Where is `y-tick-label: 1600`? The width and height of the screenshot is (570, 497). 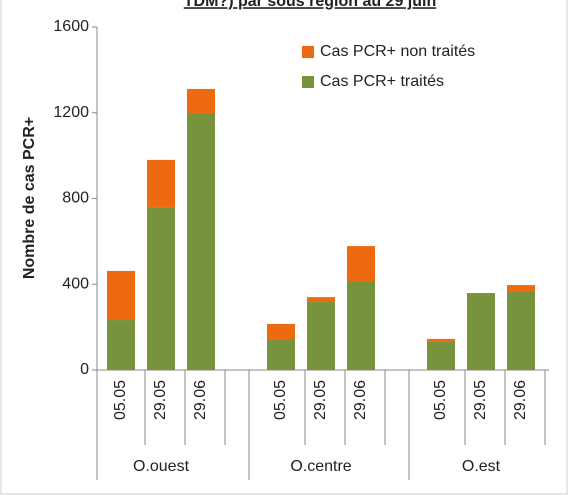
y-tick-label: 1600 is located at coordinates (71, 26).